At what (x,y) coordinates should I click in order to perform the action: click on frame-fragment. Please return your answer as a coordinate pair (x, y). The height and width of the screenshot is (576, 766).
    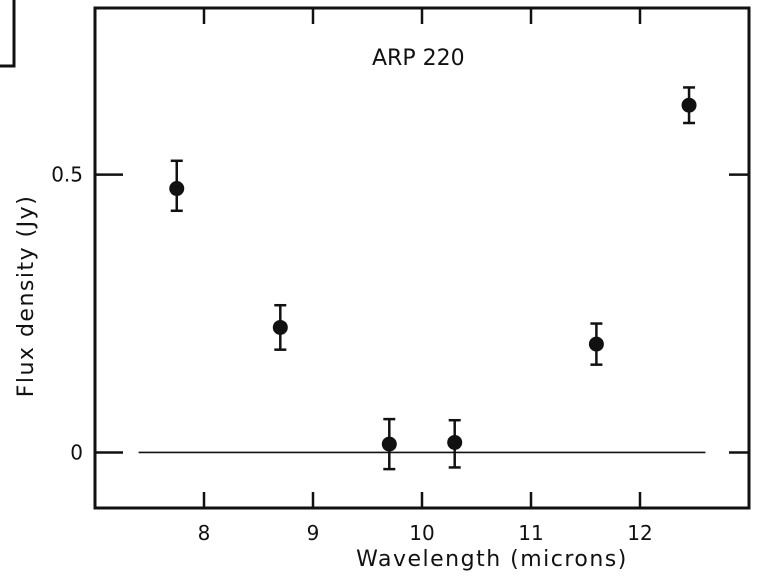
    Looking at the image, I should click on (8, 34).